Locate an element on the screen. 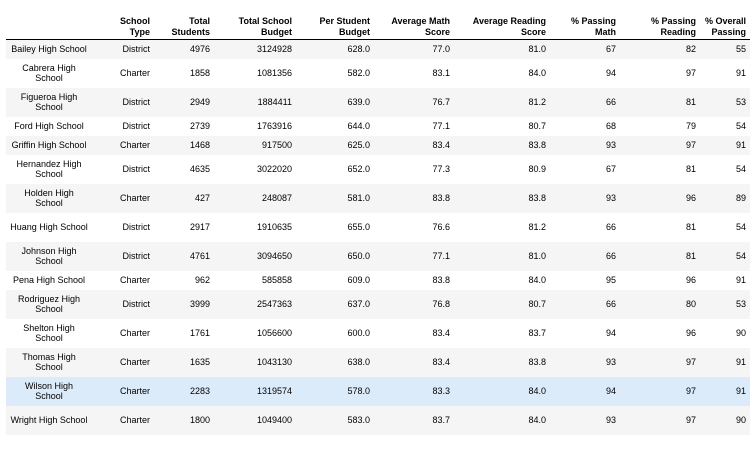  cell-pct-passing-math: 68 is located at coordinates (610, 125).